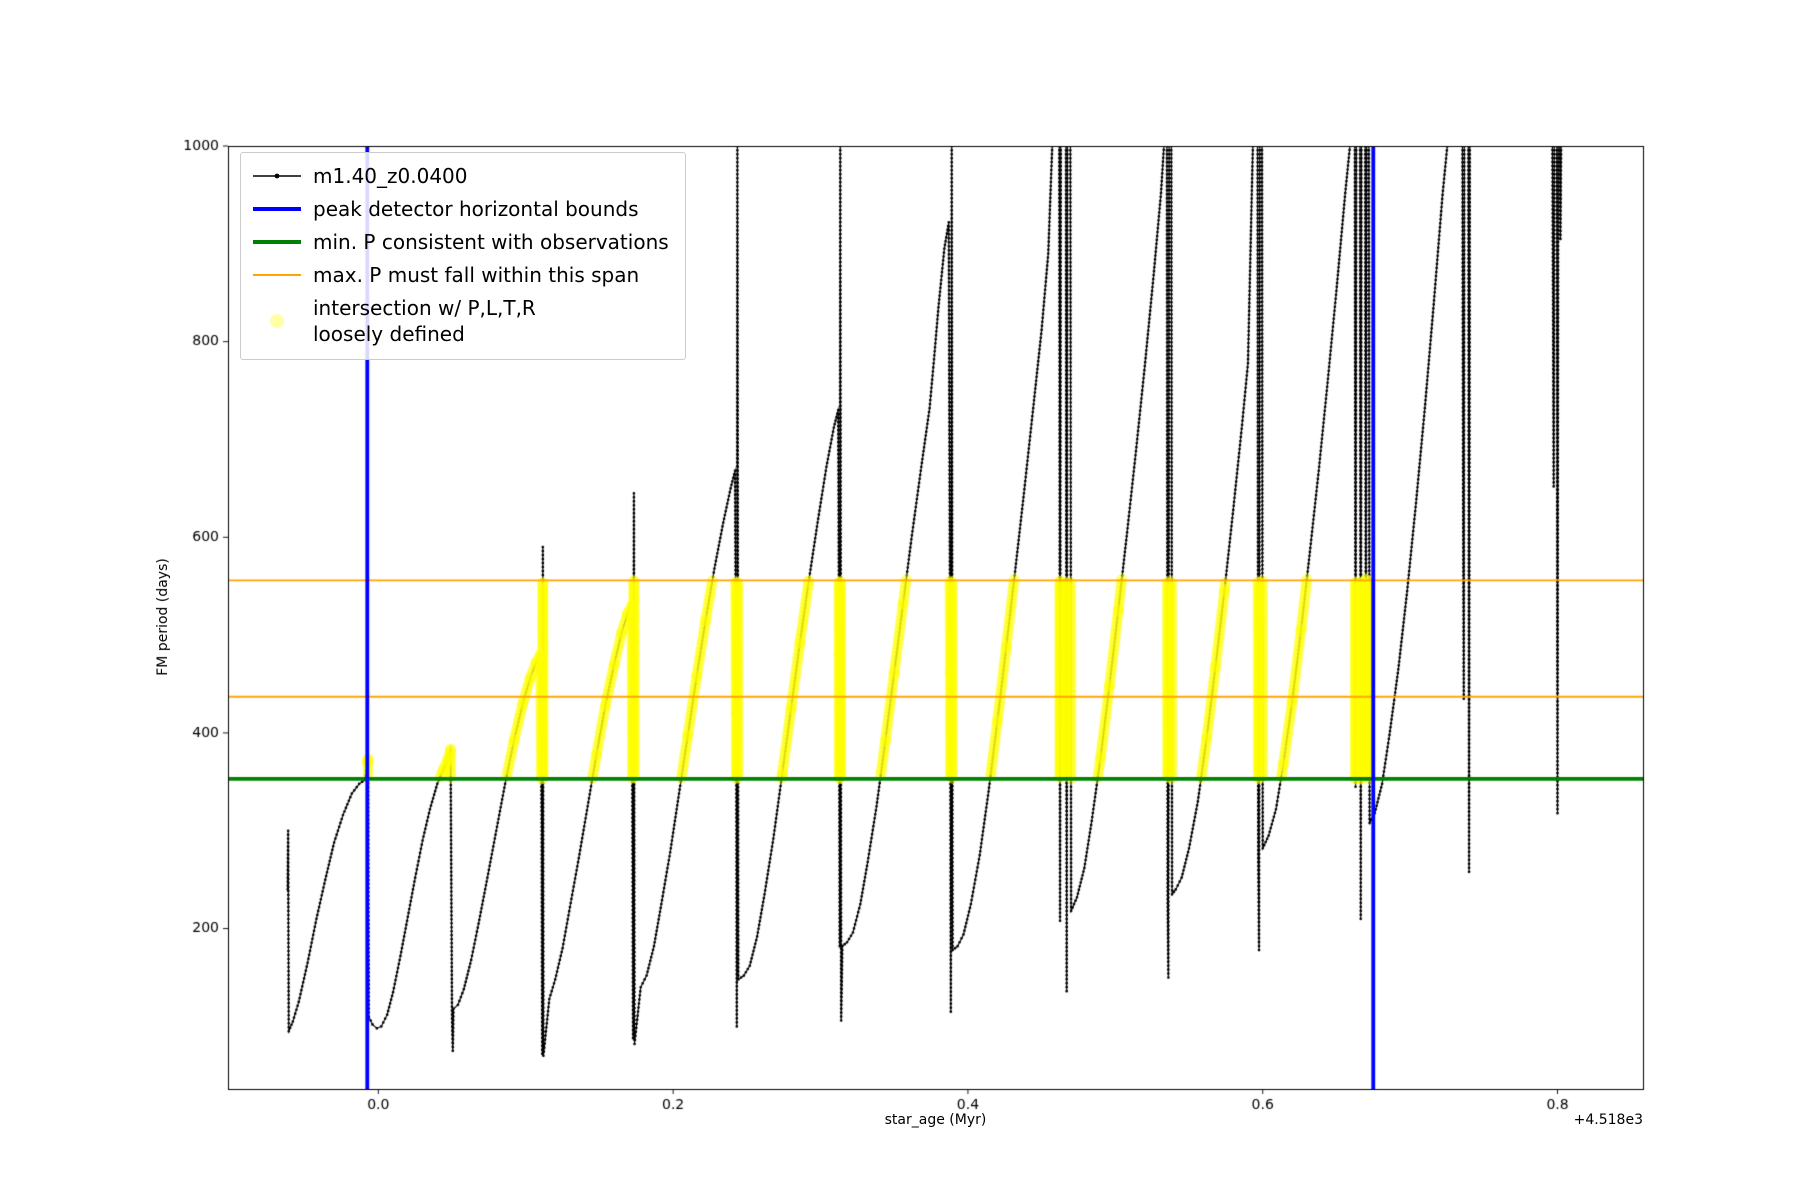  I want to click on orange-line-icon, so click(277, 275).